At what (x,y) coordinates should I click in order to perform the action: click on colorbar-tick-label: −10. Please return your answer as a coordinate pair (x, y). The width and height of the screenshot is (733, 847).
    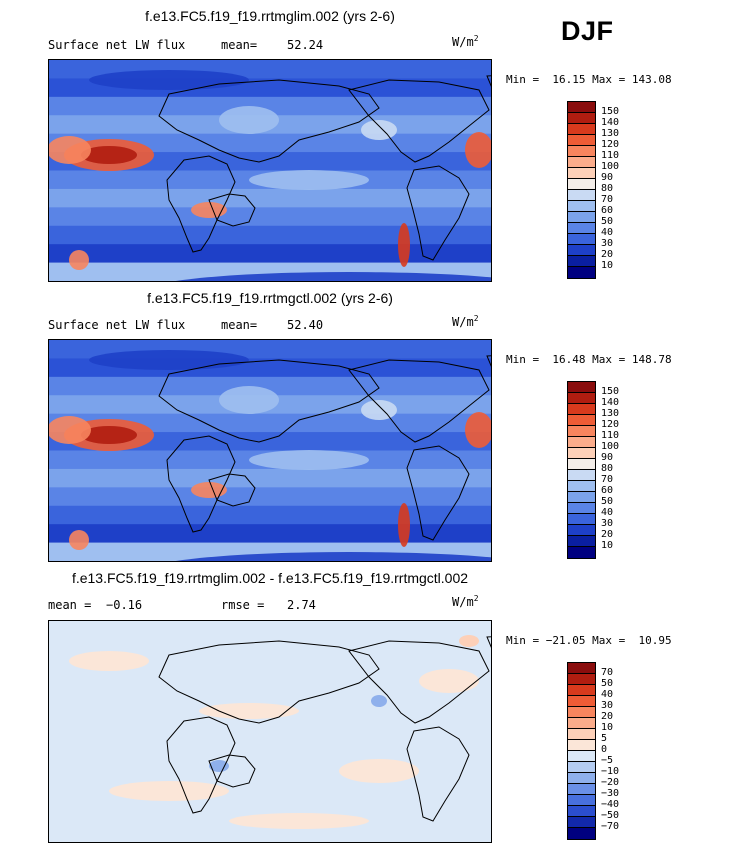
    Looking at the image, I should click on (610, 771).